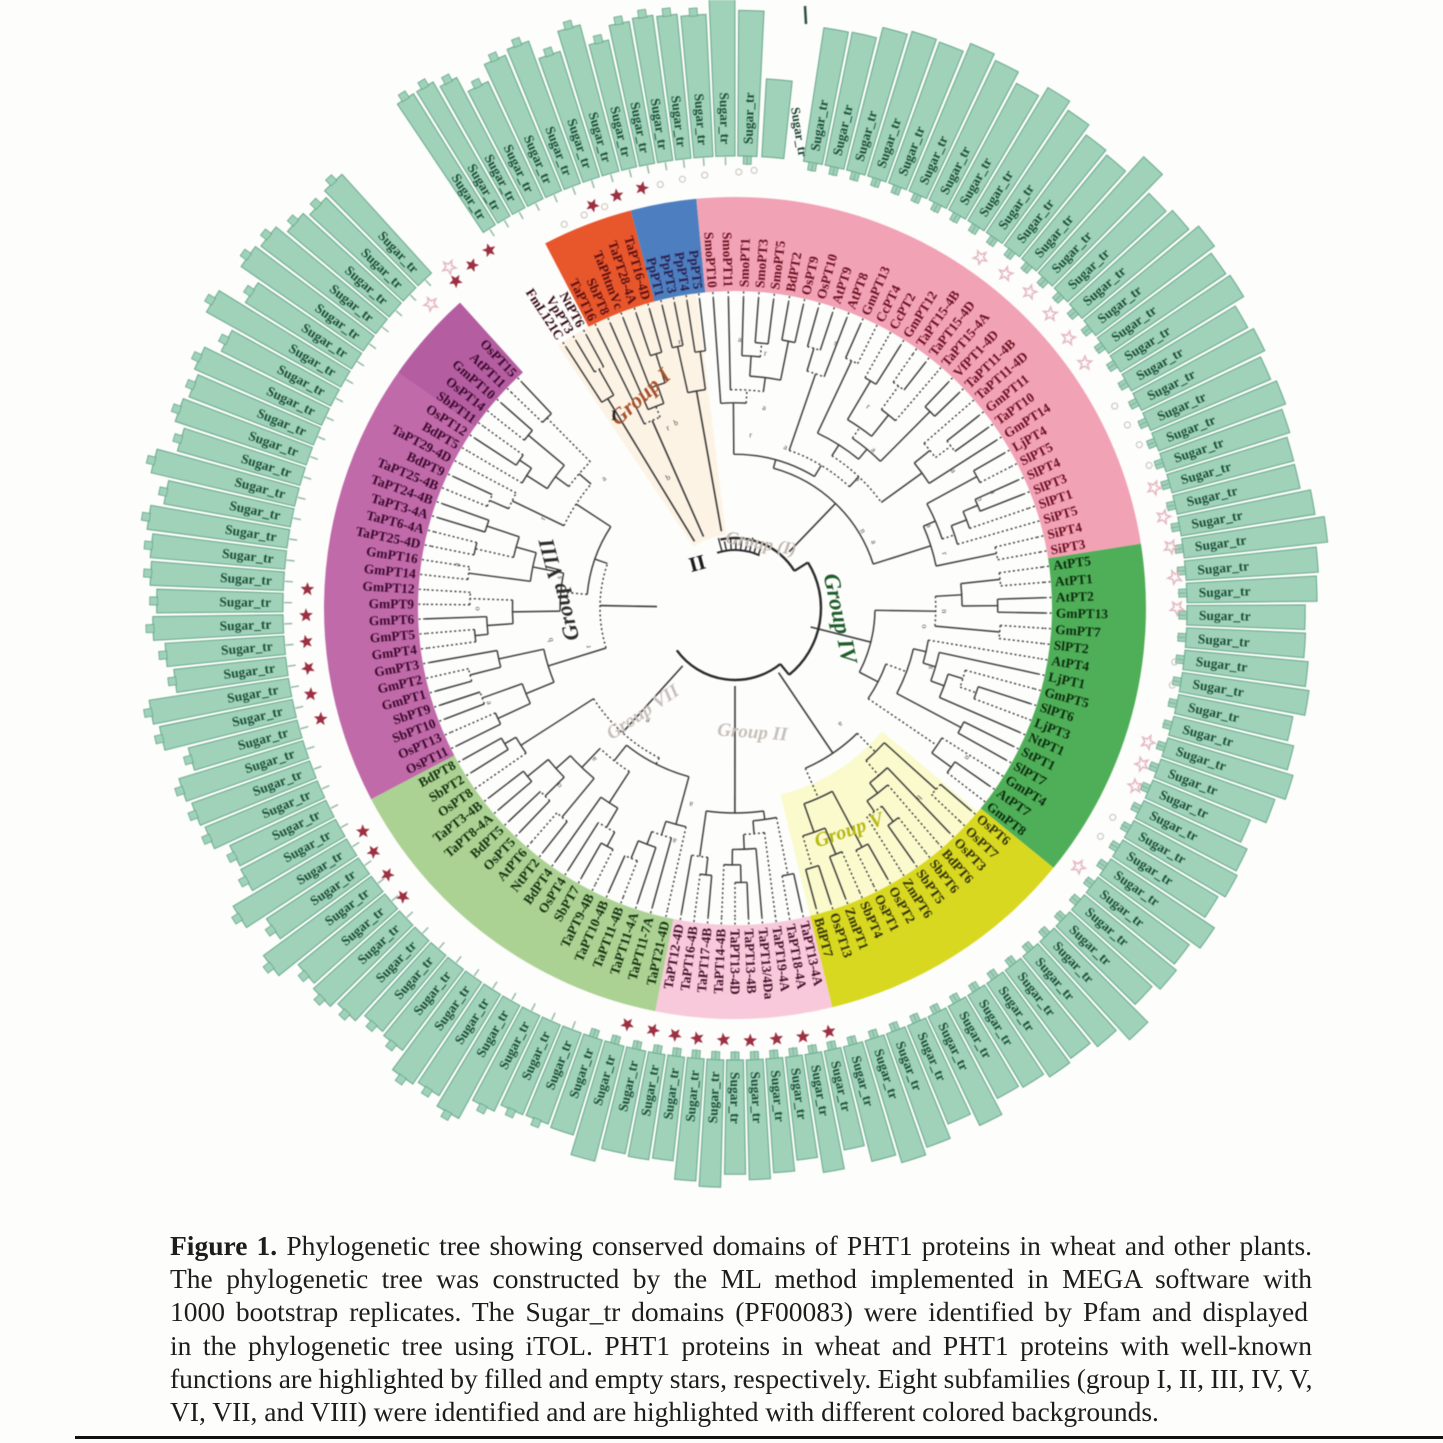 Image resolution: width=1443 pixels, height=1443 pixels. What do you see at coordinates (388, 587) in the screenshot?
I see `svg-text: GmPT12` at bounding box center [388, 587].